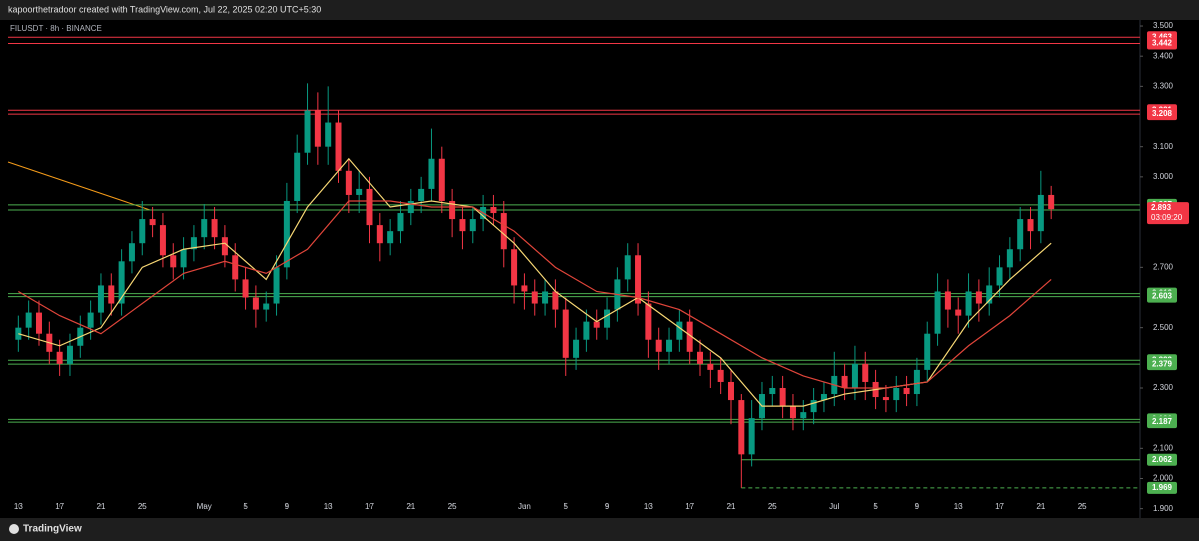  What do you see at coordinates (1163, 478) in the screenshot?
I see `y-tick-label: 2.000` at bounding box center [1163, 478].